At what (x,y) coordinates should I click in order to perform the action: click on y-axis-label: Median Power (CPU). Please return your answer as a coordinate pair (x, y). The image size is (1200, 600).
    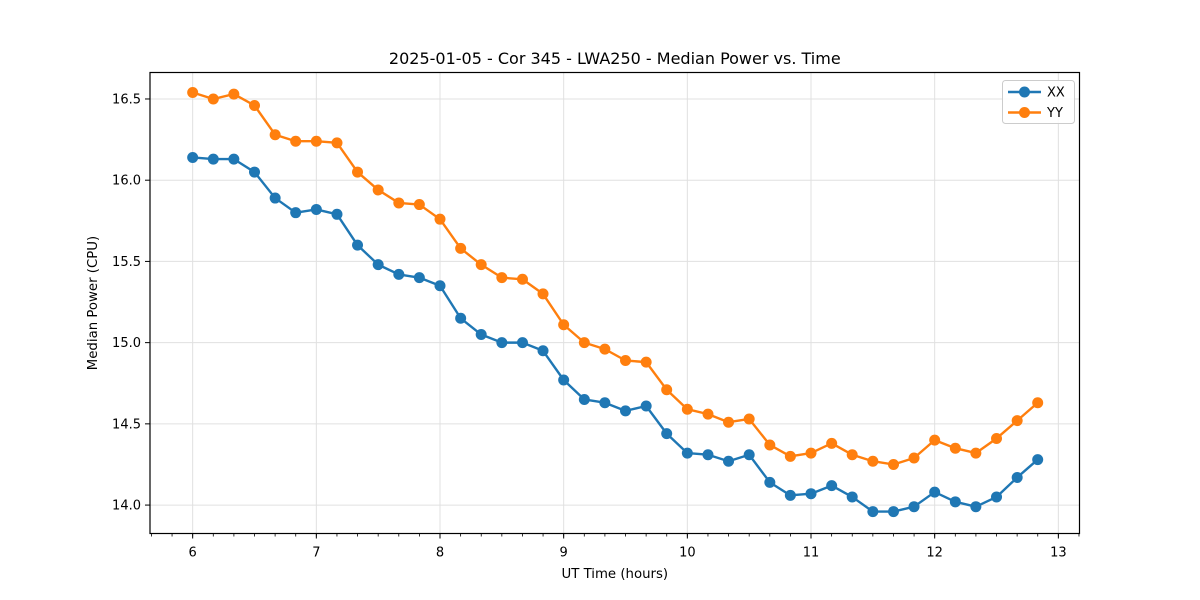
    Looking at the image, I should click on (93, 303).